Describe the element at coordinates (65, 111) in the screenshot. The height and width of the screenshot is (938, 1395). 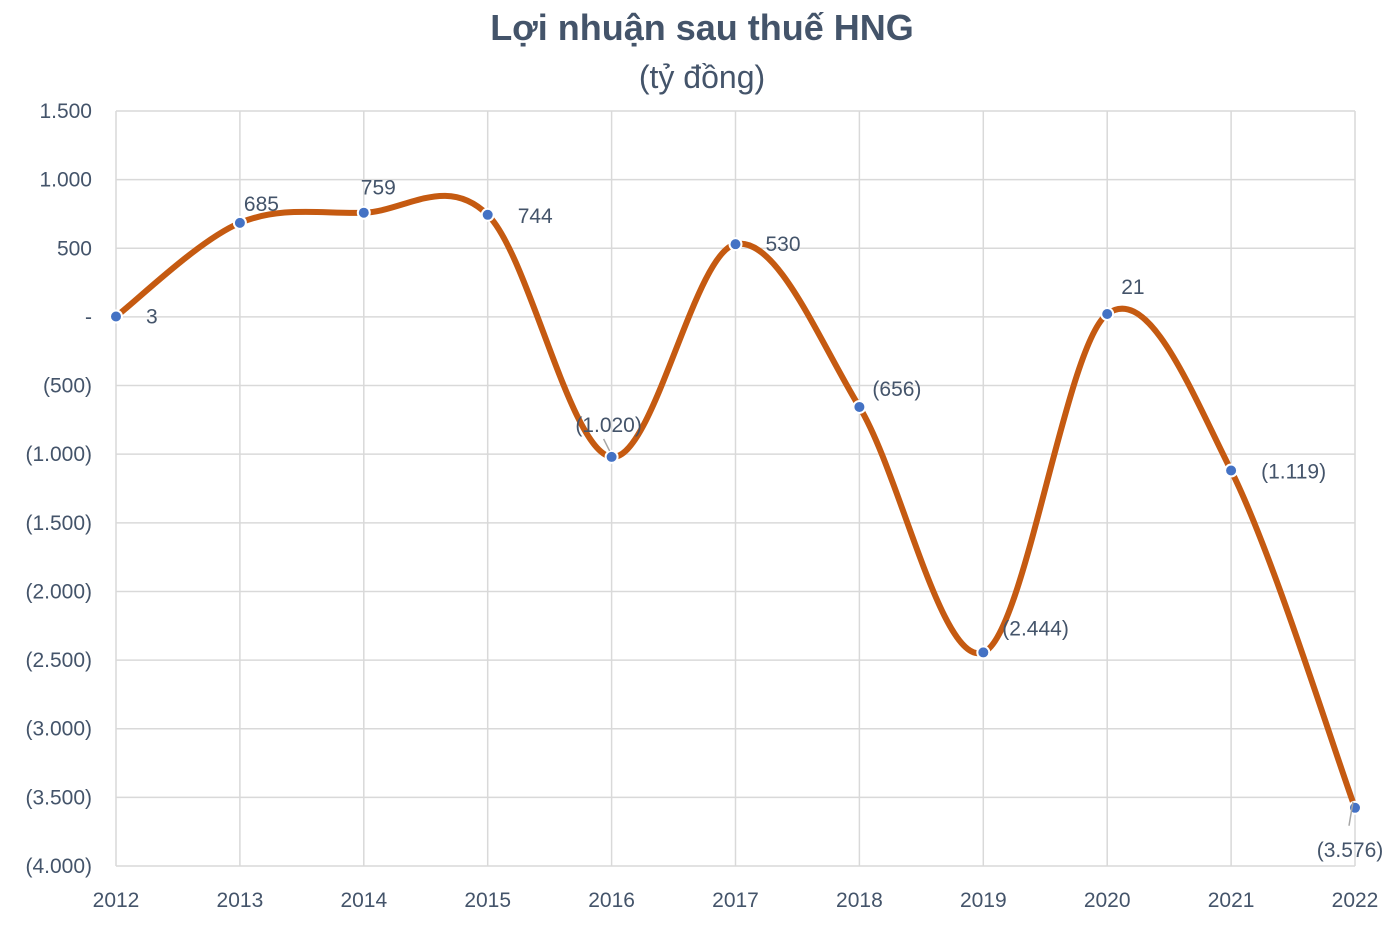
I see `y-tick-label: 1.500` at that location.